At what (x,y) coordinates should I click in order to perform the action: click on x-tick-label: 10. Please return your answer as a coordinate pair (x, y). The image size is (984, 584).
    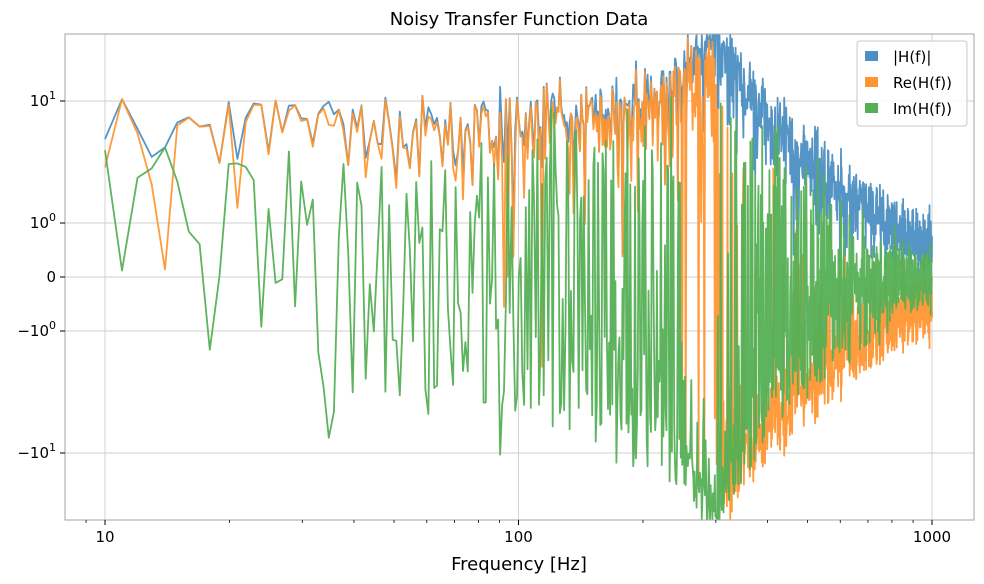
    Looking at the image, I should click on (104, 537).